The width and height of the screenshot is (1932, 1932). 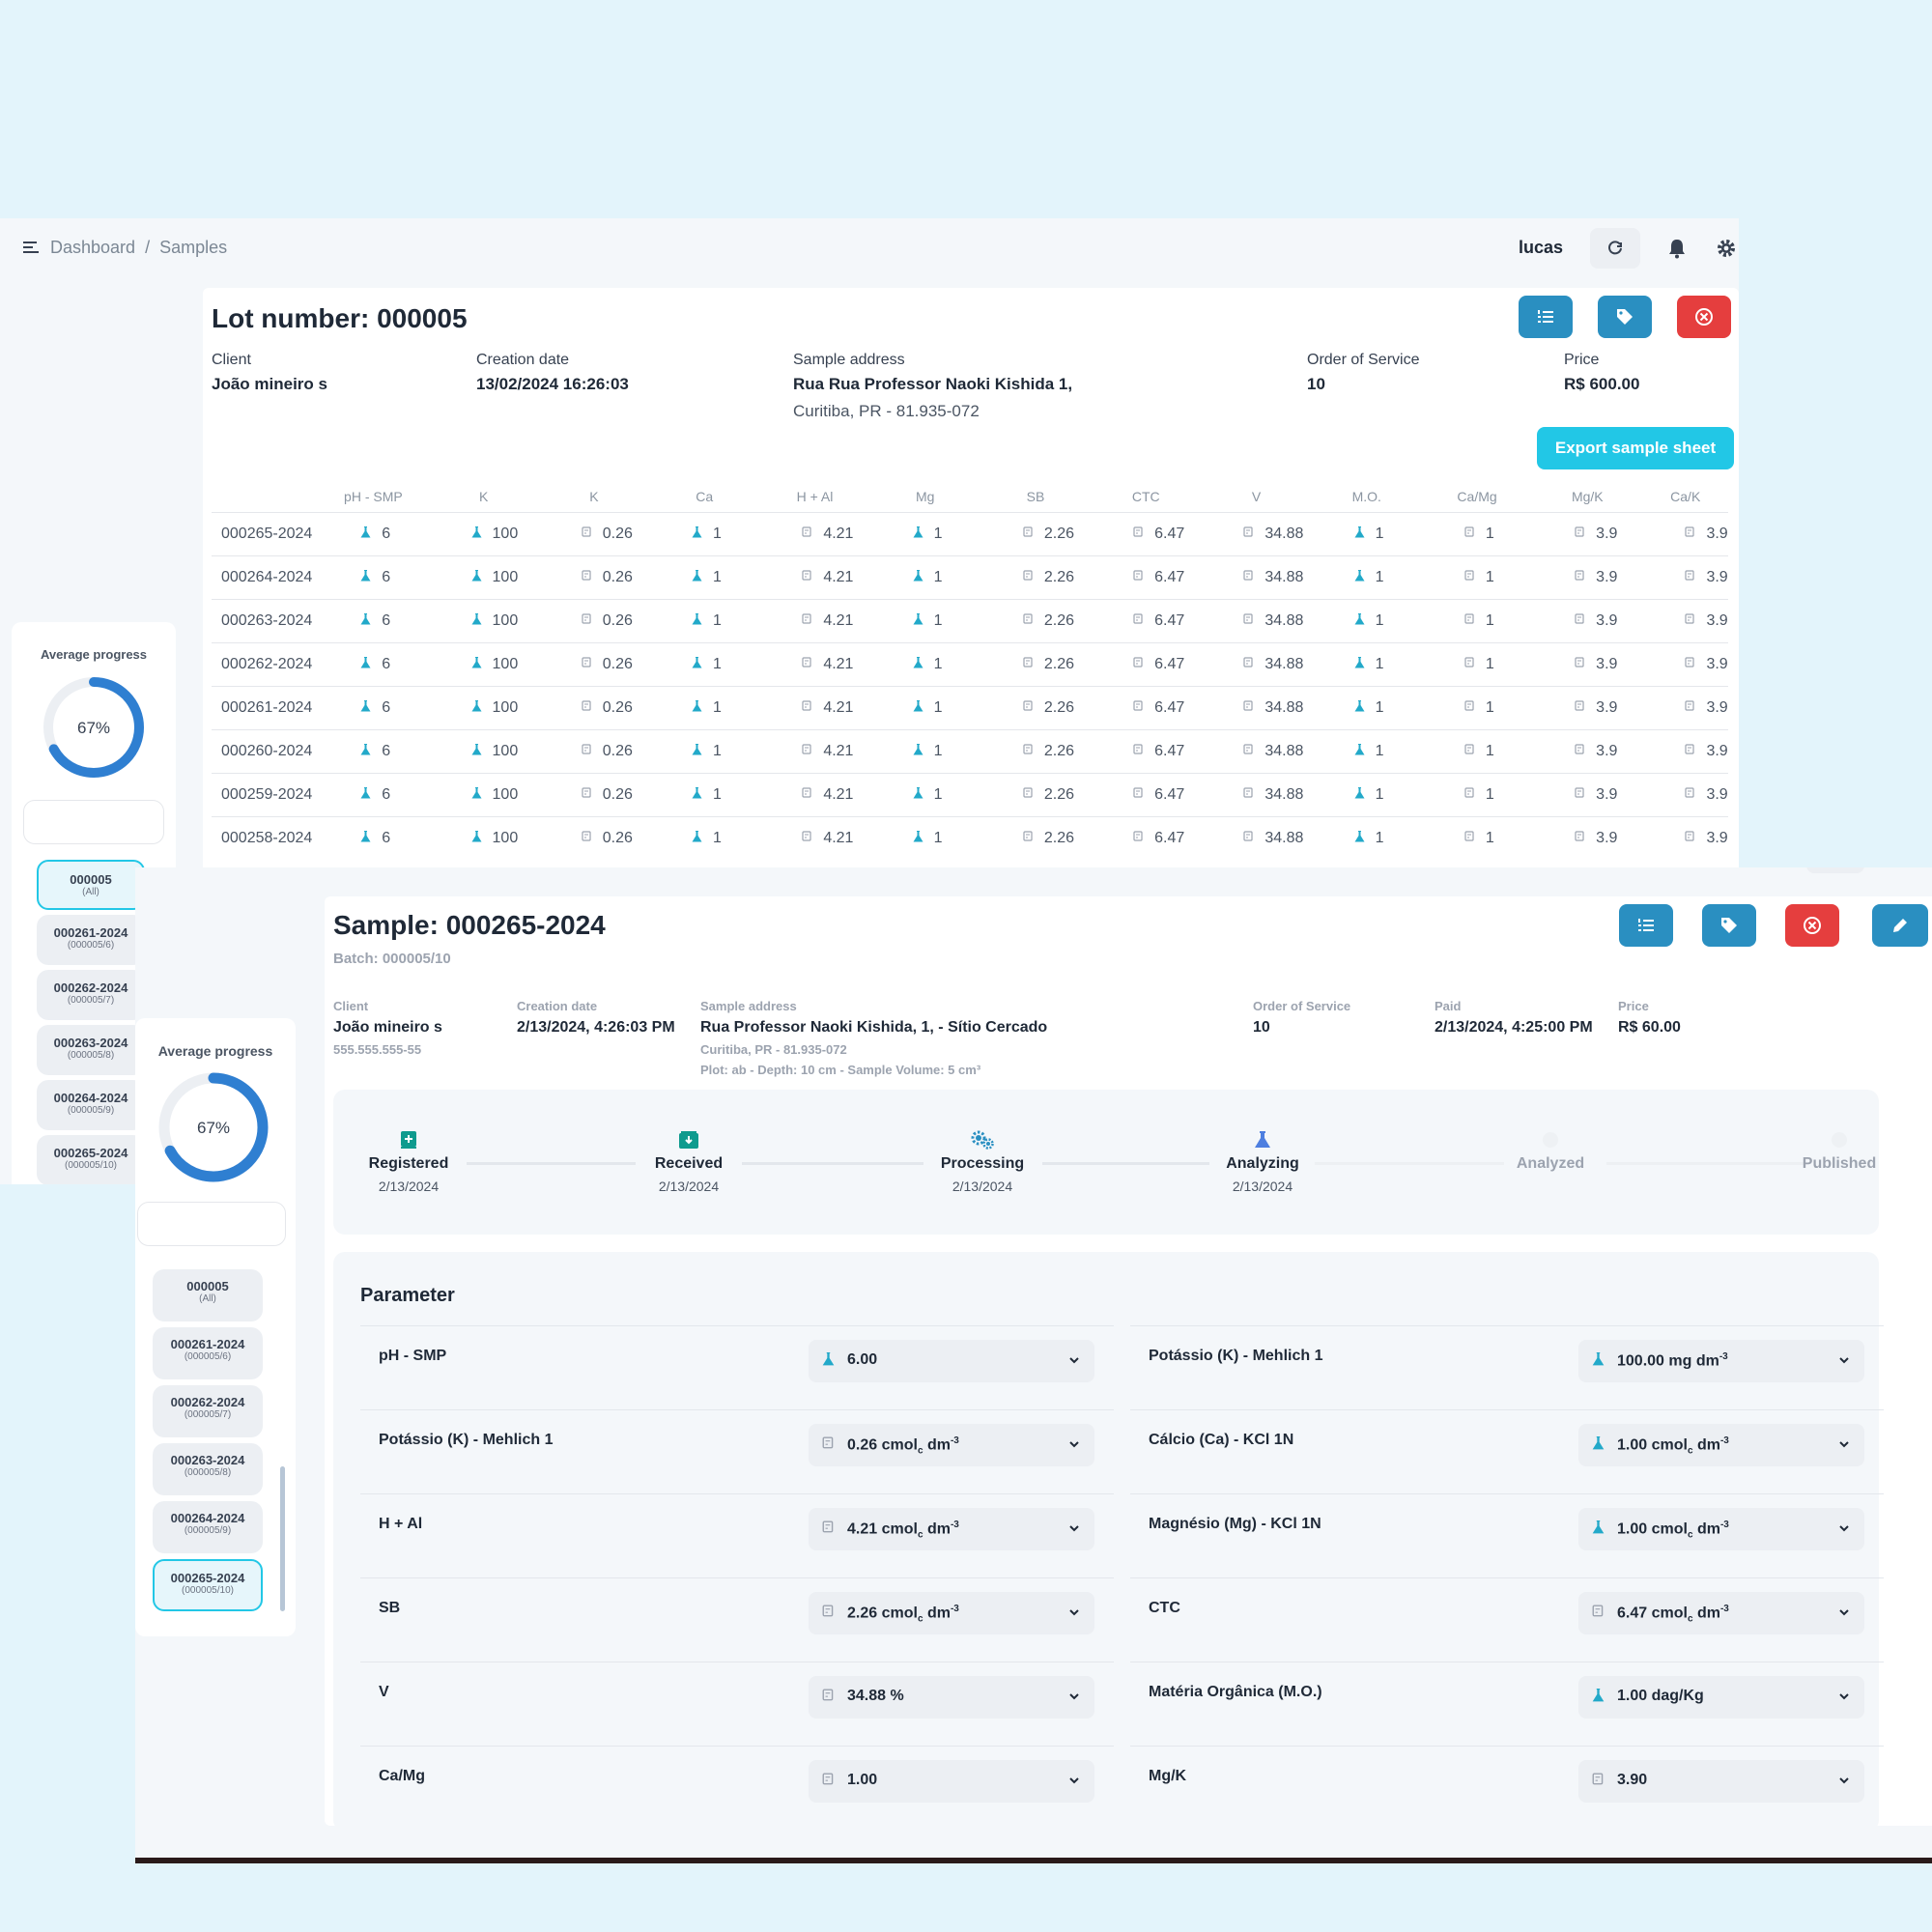 What do you see at coordinates (705, 496) in the screenshot?
I see `column-header: Ca` at bounding box center [705, 496].